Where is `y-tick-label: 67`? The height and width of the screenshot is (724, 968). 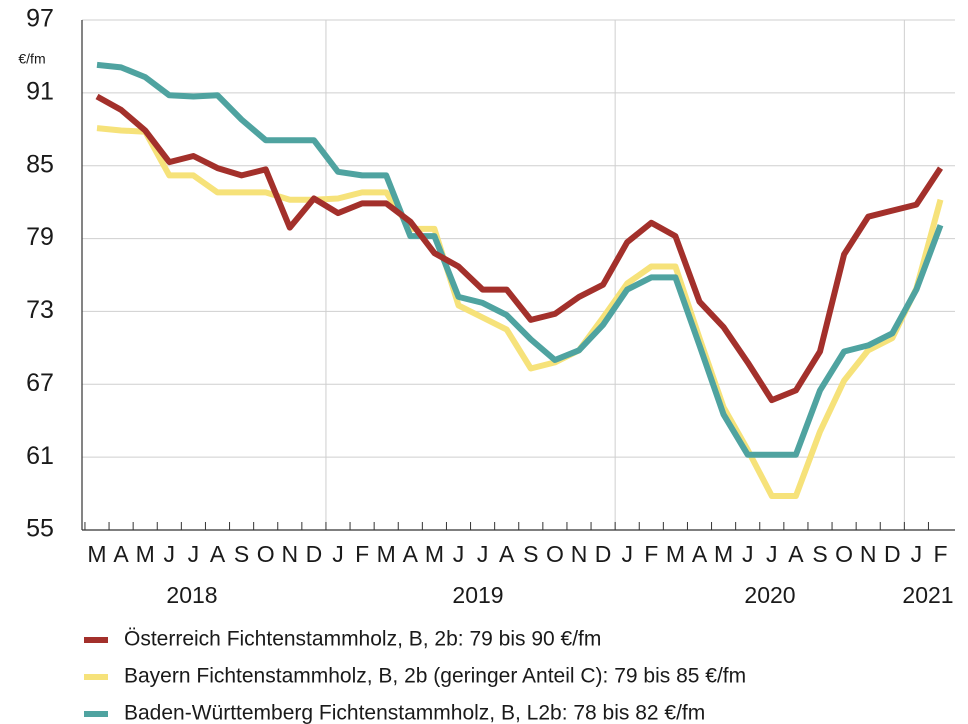
y-tick-label: 67 is located at coordinates (40, 383).